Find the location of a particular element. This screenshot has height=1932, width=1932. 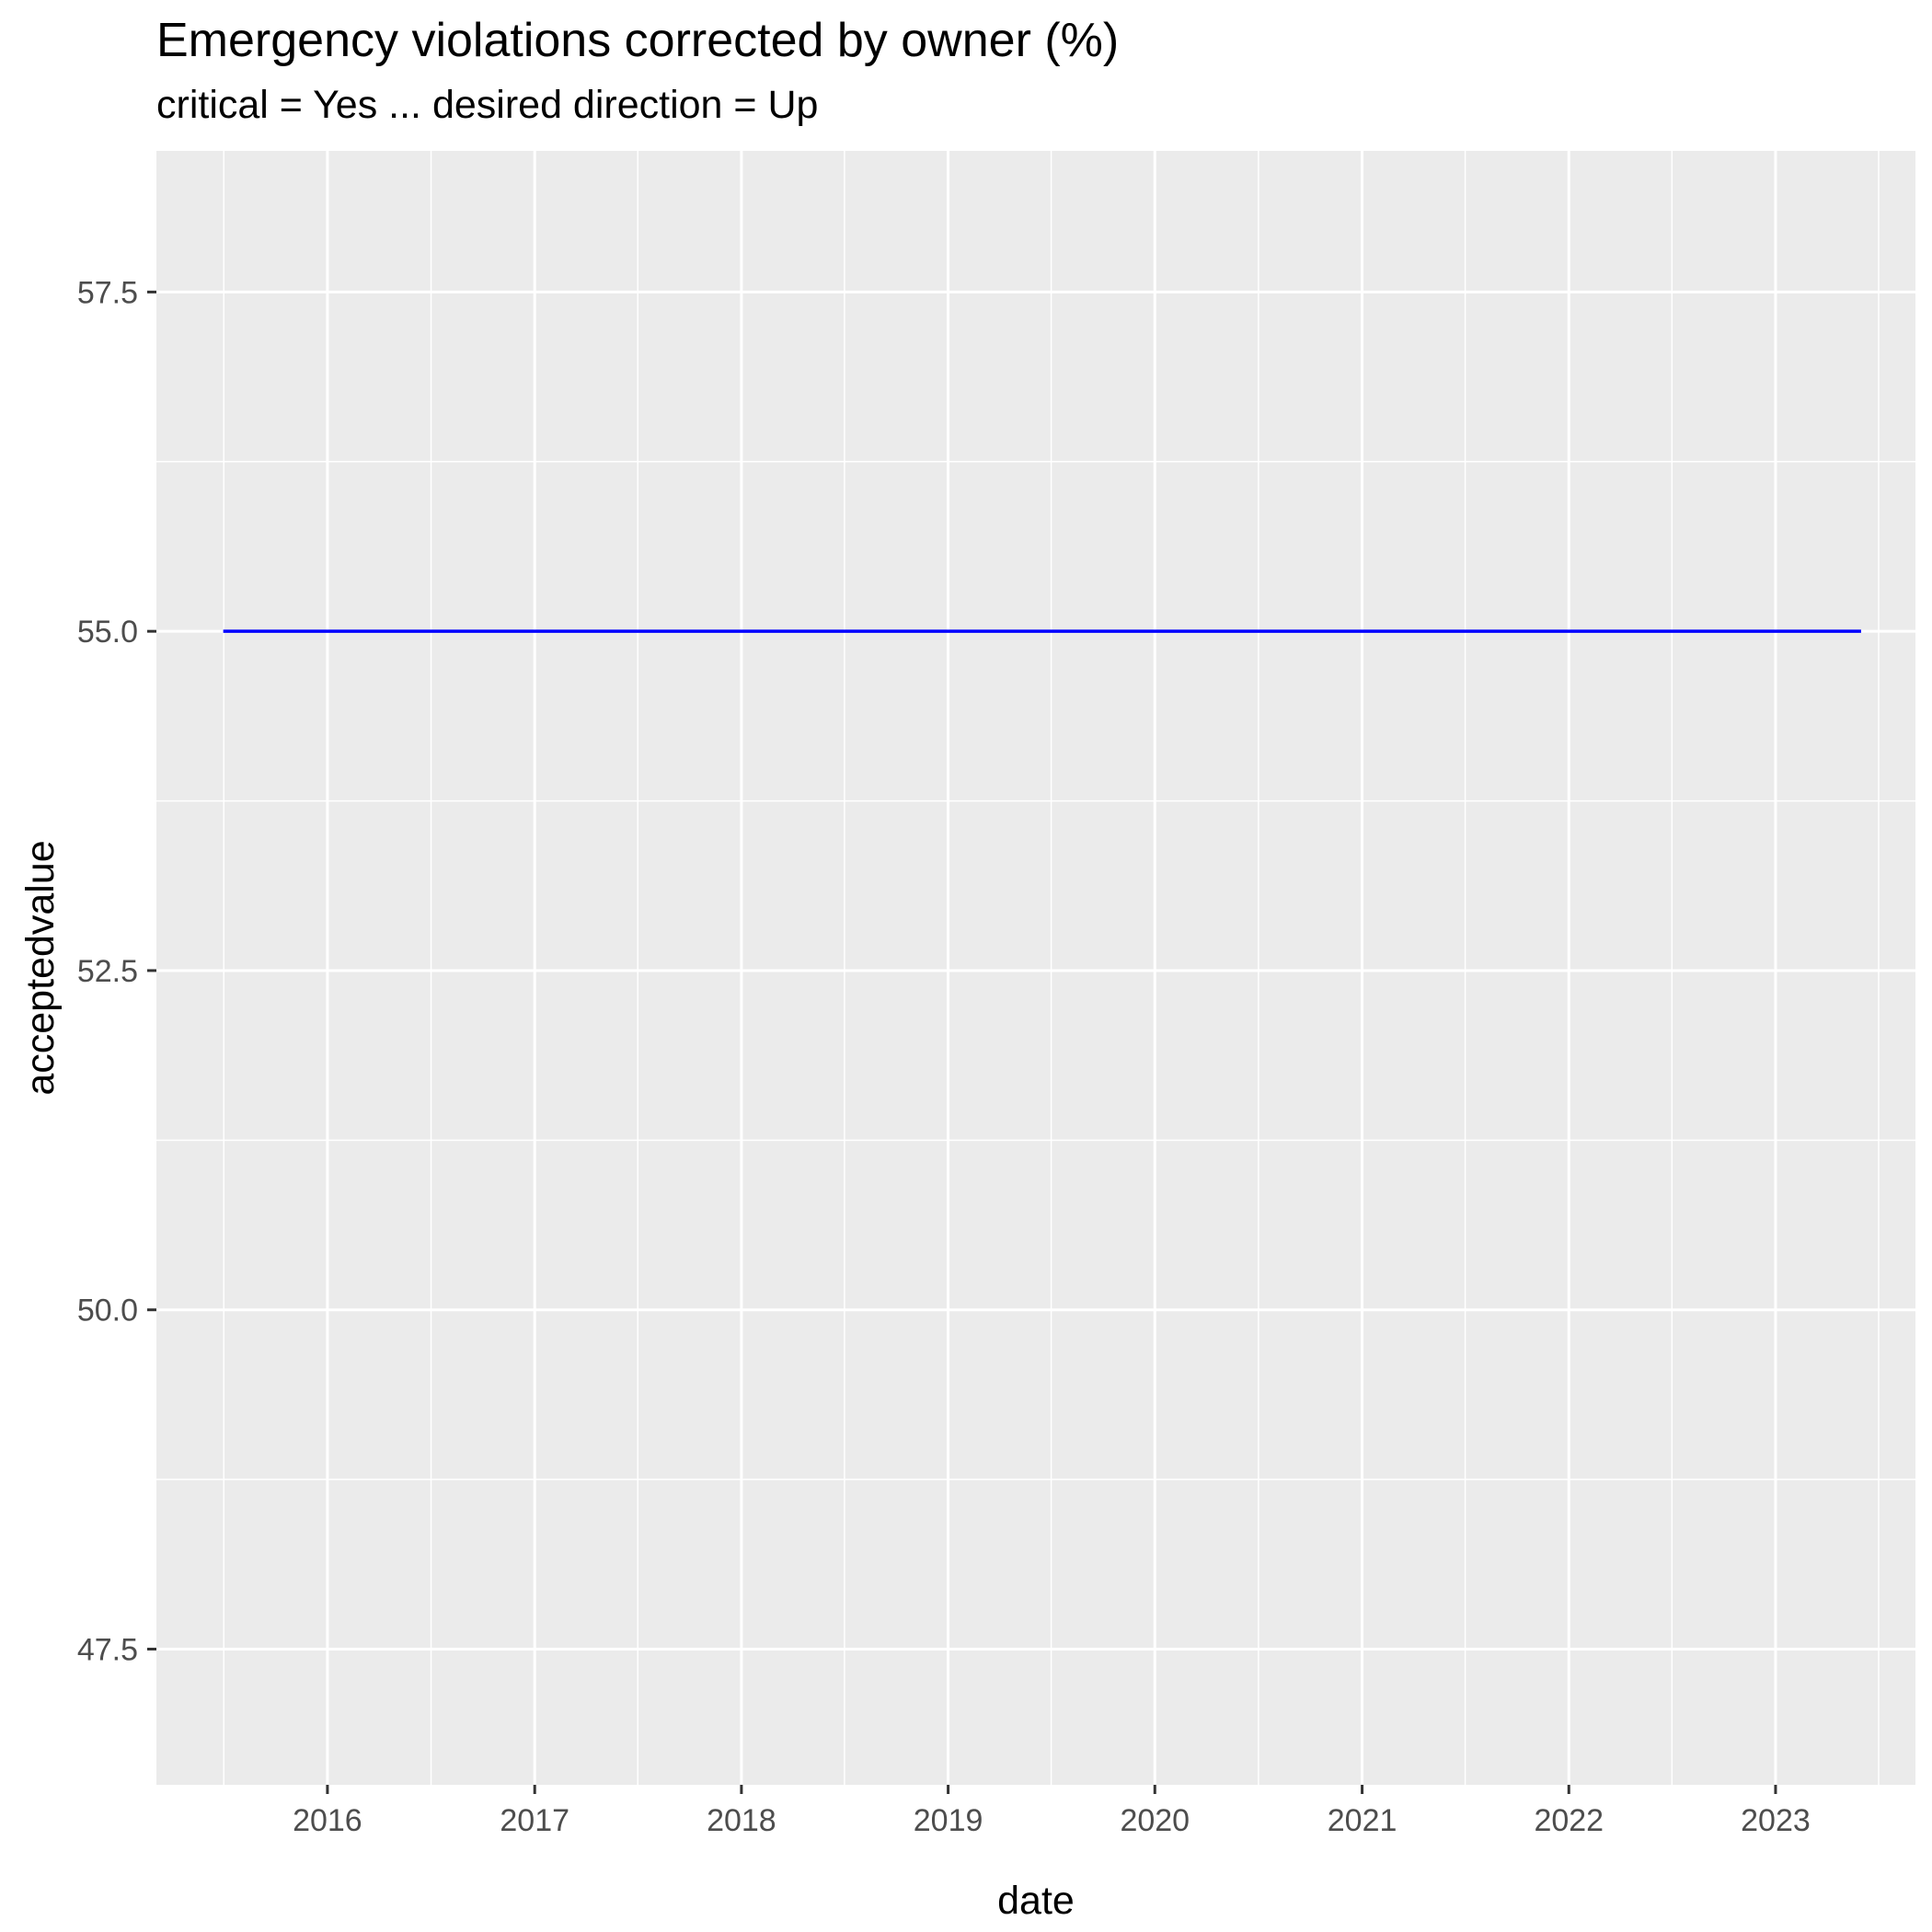

y-axis: 47.5 50.0 52.5 55.0 57.5 is located at coordinates (116, 971).